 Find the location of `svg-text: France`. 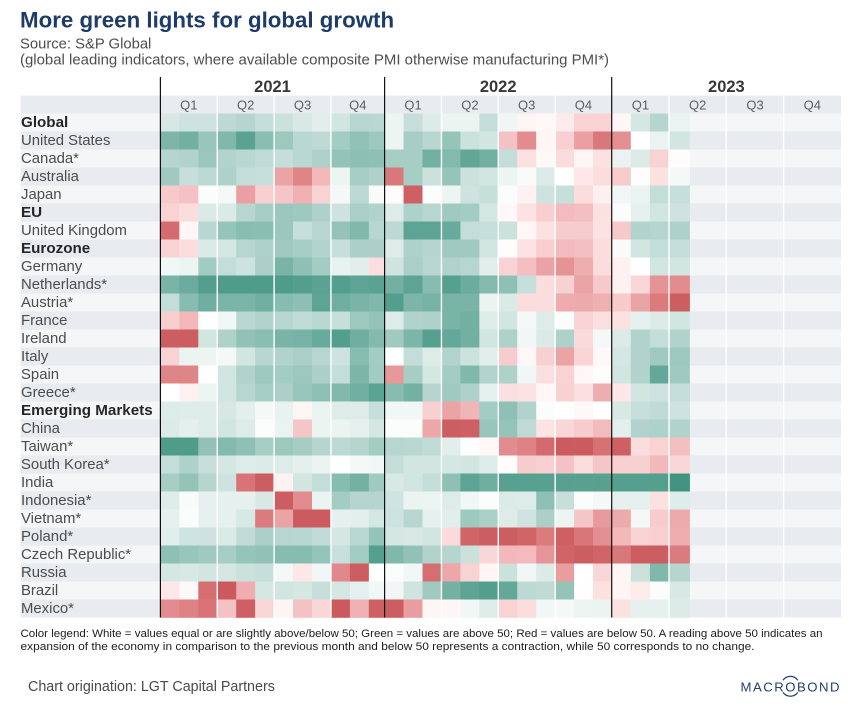

svg-text: France is located at coordinates (44, 321).